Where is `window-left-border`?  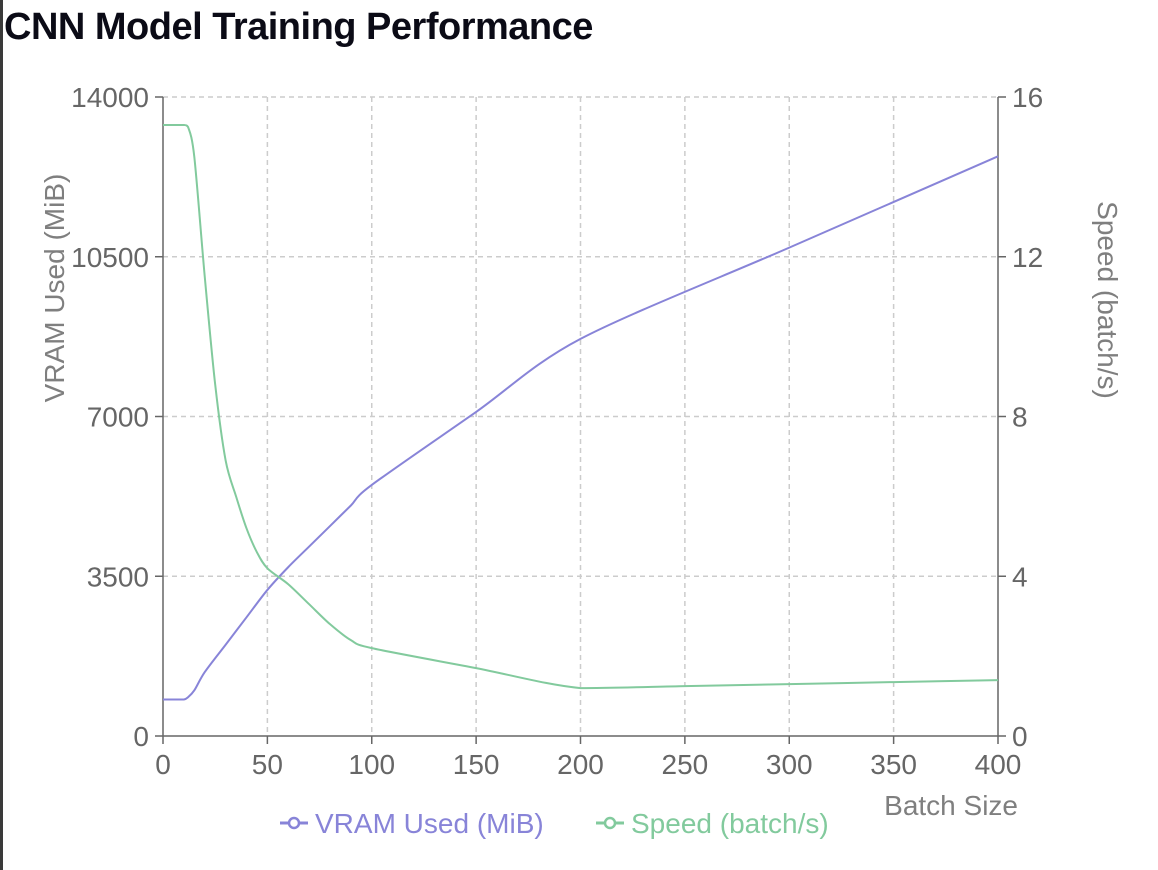 window-left-border is located at coordinates (1, 435).